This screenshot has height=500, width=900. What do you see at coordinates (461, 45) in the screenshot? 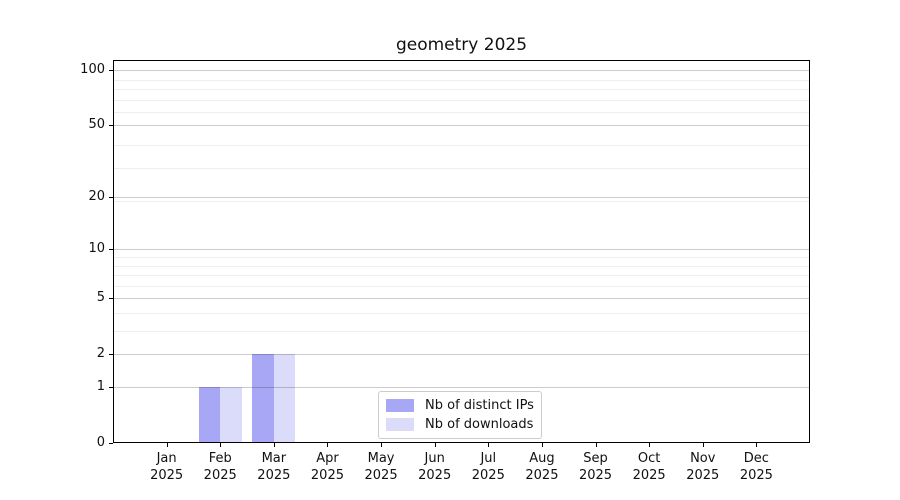
I see `chart-title: geometry 2025` at bounding box center [461, 45].